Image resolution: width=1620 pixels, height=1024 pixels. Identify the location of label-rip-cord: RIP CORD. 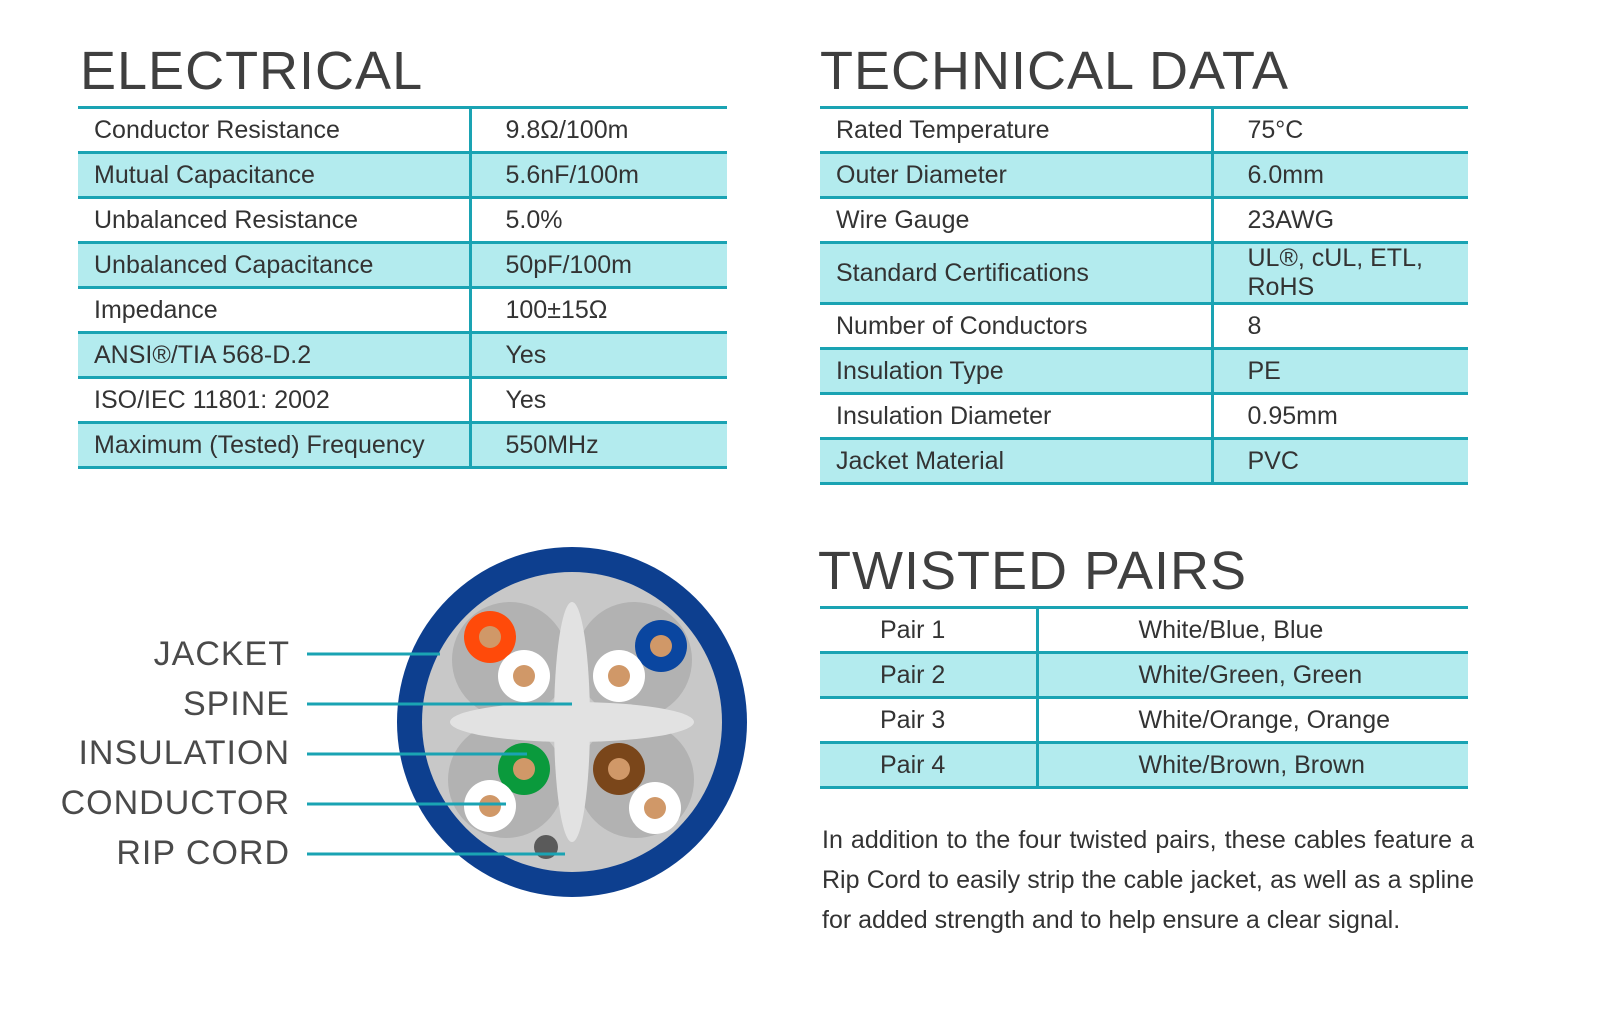
(203, 853).